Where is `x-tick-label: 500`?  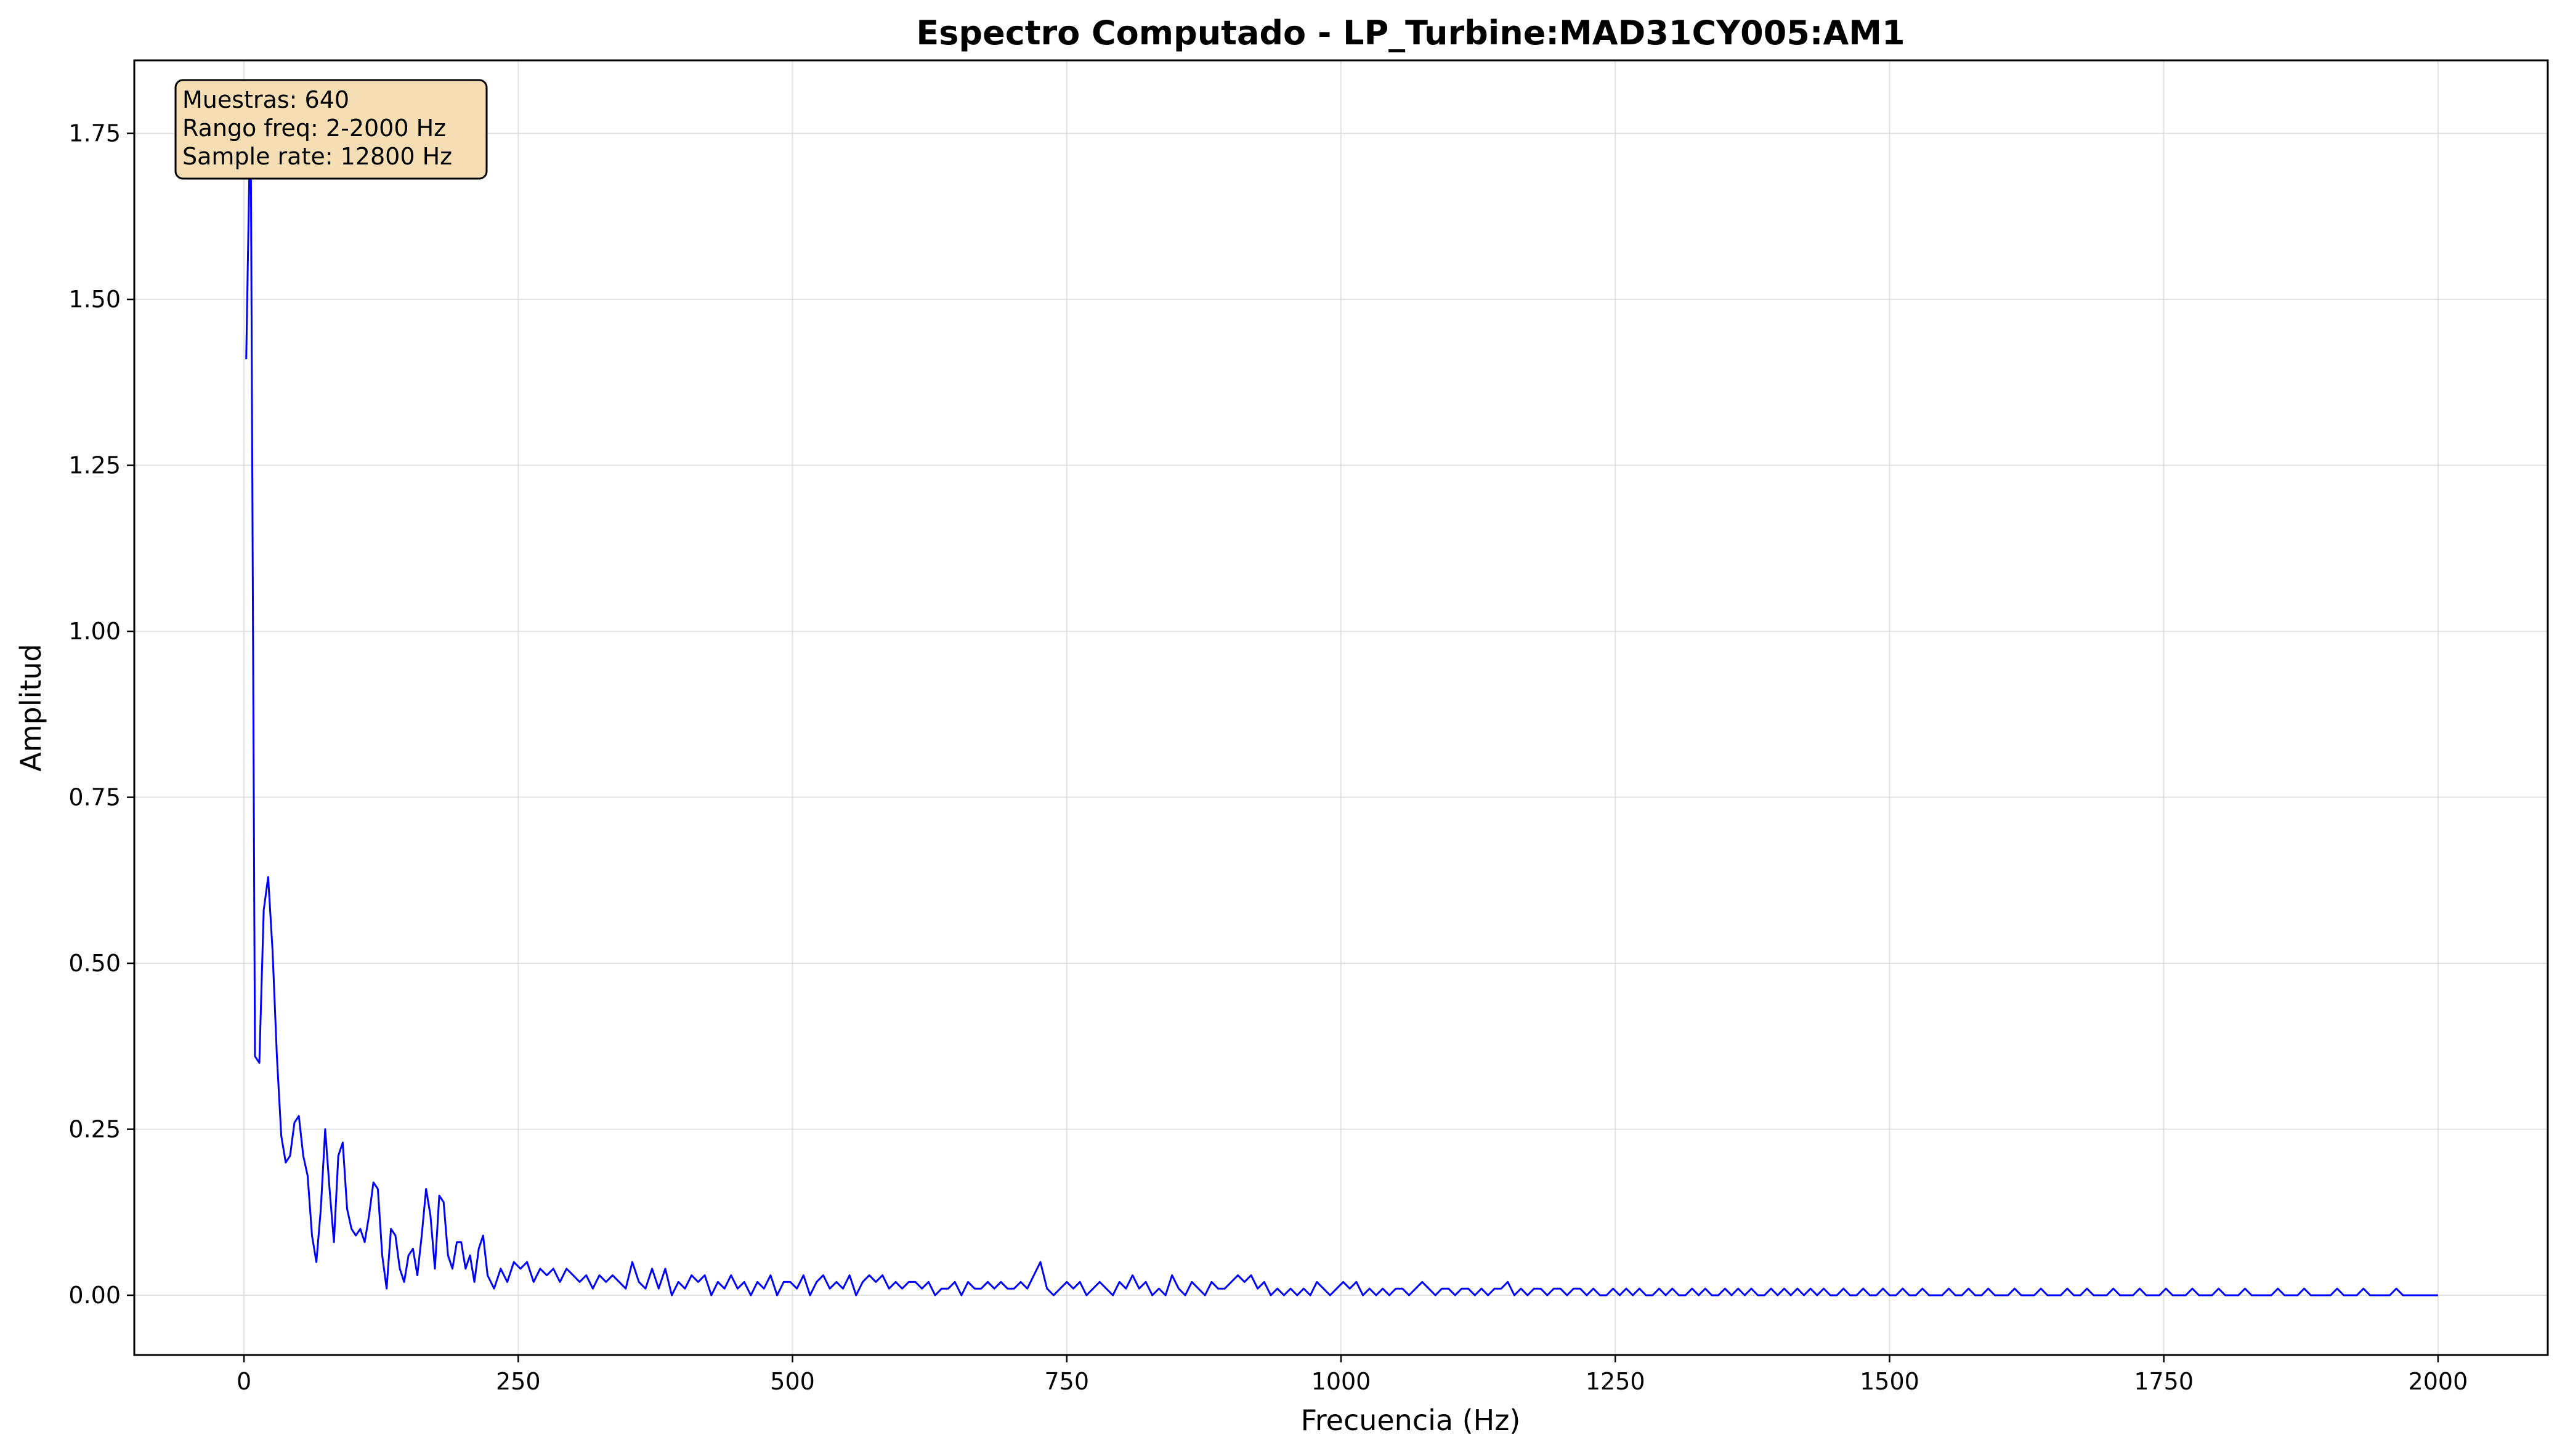 x-tick-label: 500 is located at coordinates (792, 1381).